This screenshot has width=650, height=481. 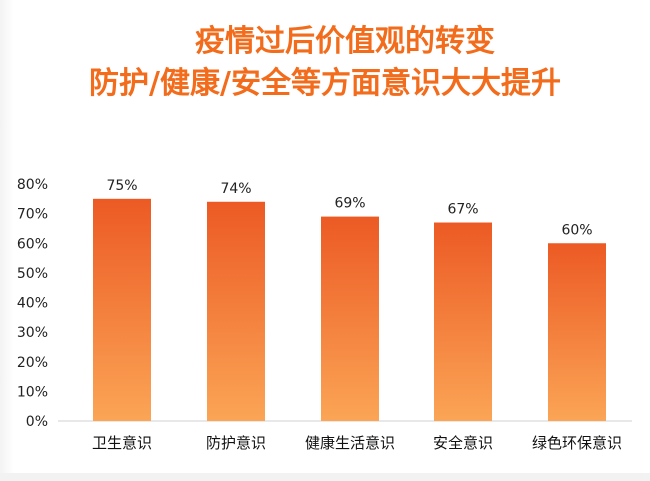 I want to click on y-tick-label: 40%, so click(x=32, y=304).